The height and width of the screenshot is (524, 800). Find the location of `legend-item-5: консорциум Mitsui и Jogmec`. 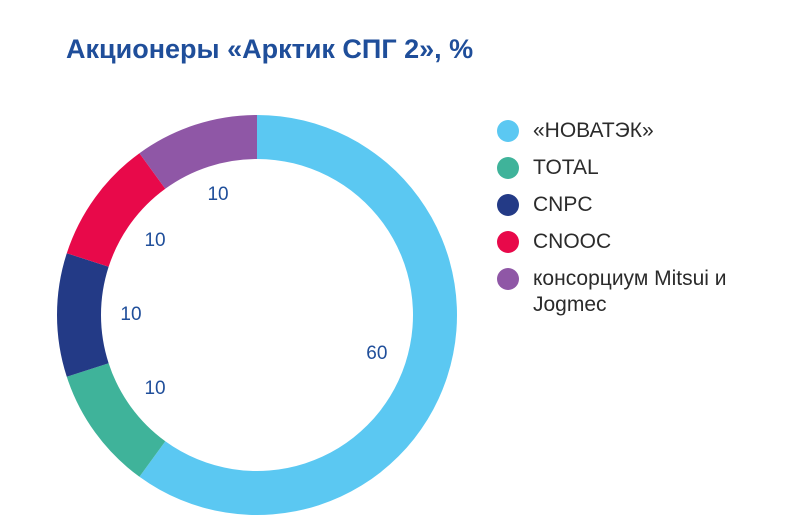

legend-item-5: консорциум Mitsui и Jogmec is located at coordinates (620, 292).